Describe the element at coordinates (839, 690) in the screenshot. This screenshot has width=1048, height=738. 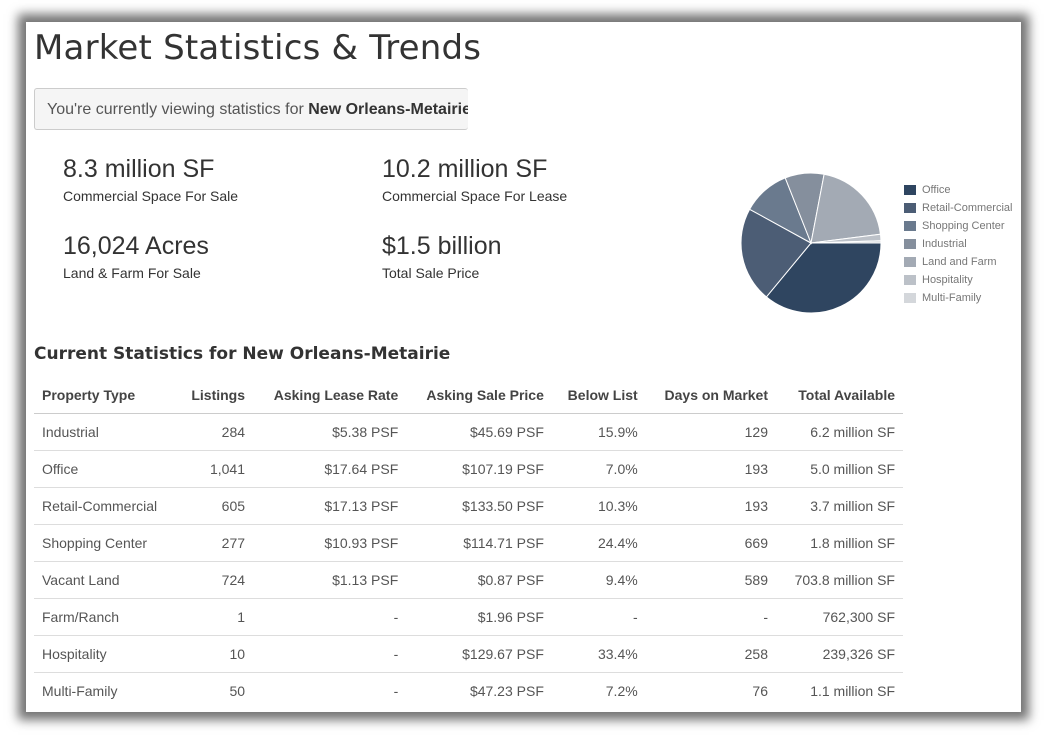
I see `table-cell: 1.1 million SF` at that location.